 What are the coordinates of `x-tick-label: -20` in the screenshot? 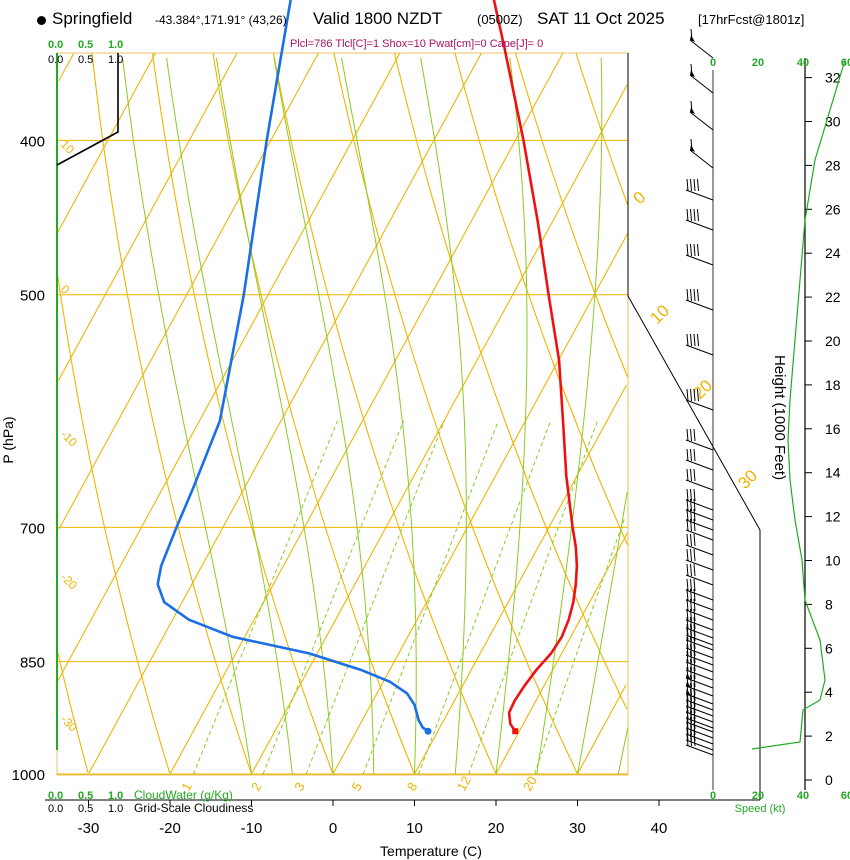 It's located at (170, 828).